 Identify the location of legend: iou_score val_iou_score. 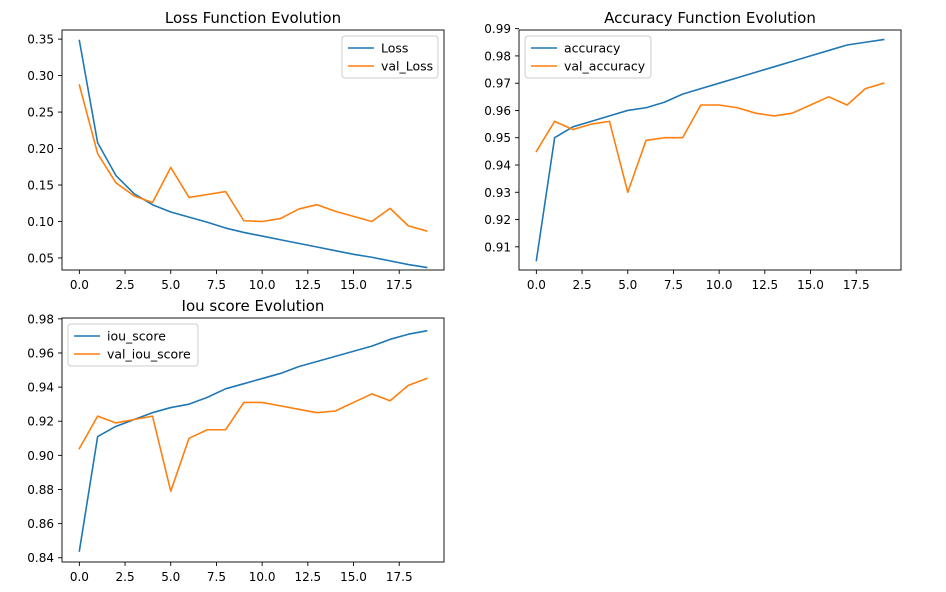
(133, 345).